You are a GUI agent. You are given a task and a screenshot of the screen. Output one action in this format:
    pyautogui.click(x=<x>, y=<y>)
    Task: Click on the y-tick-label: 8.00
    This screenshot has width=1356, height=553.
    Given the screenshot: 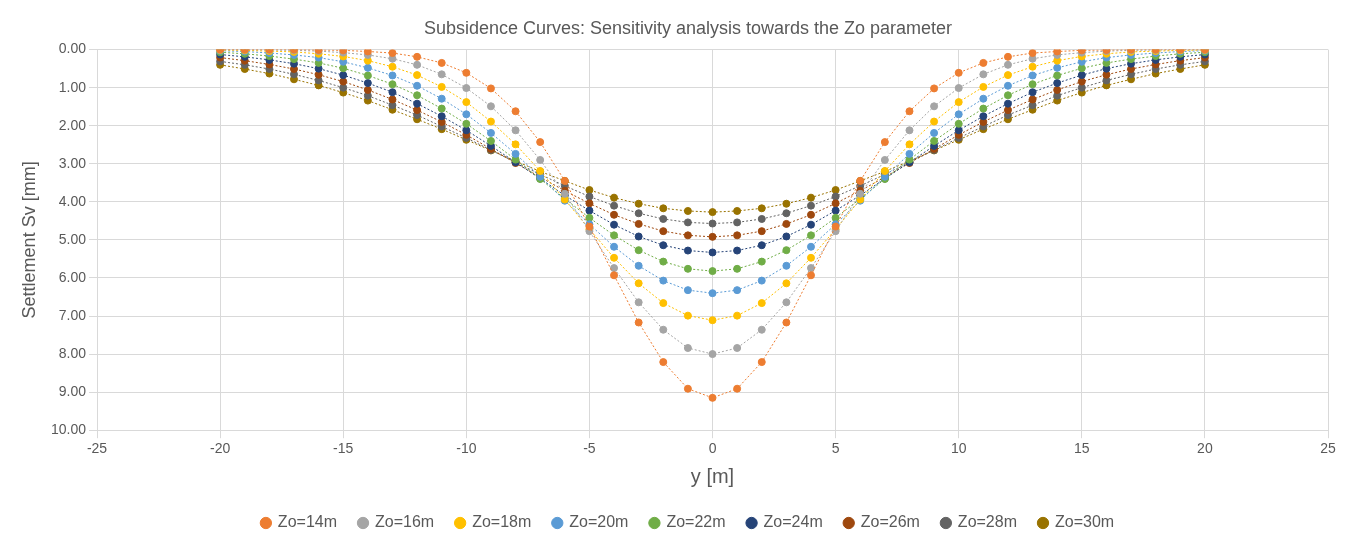 What is the action you would take?
    pyautogui.click(x=72, y=352)
    